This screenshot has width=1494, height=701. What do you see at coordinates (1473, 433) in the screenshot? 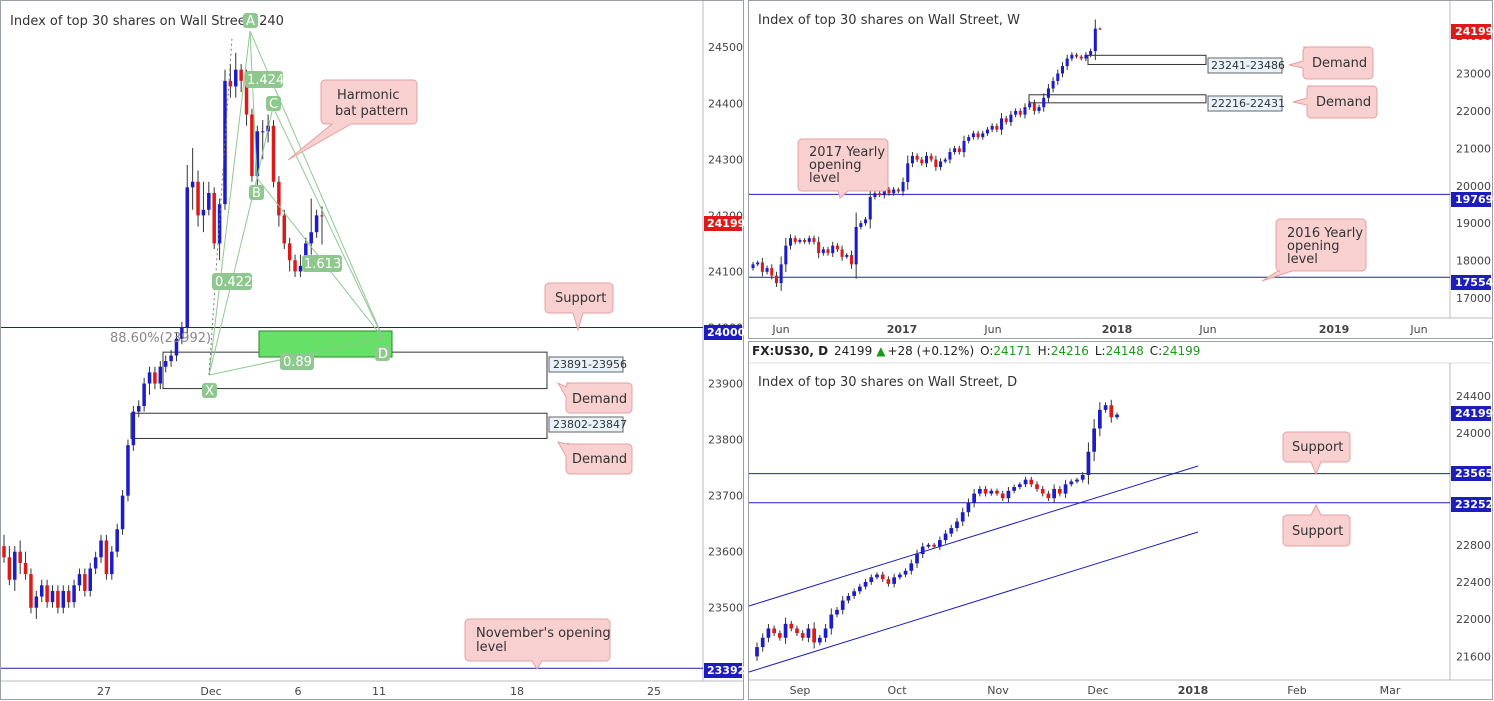
I see `y-tick-label: 24000` at bounding box center [1473, 433].